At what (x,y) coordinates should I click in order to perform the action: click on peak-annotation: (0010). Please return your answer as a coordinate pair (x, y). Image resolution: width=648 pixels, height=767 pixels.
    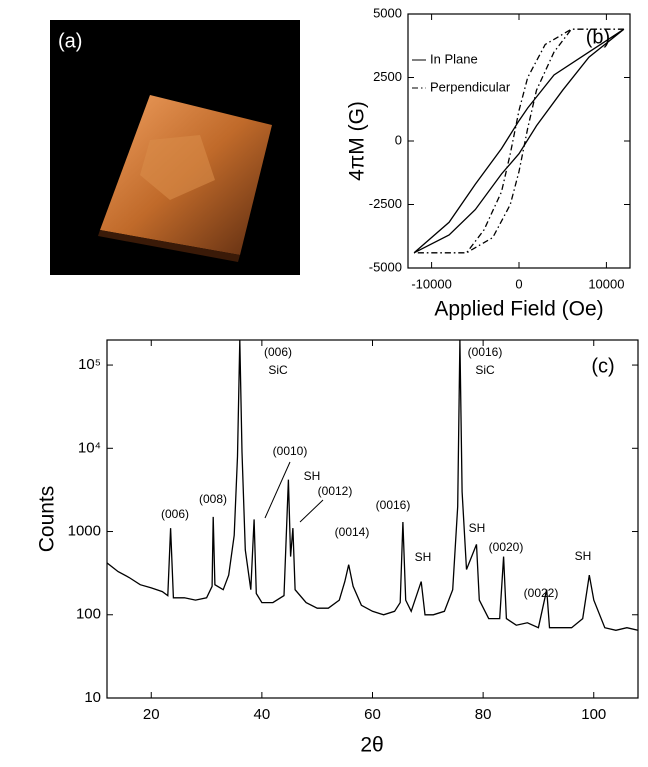
    Looking at the image, I should click on (290, 451).